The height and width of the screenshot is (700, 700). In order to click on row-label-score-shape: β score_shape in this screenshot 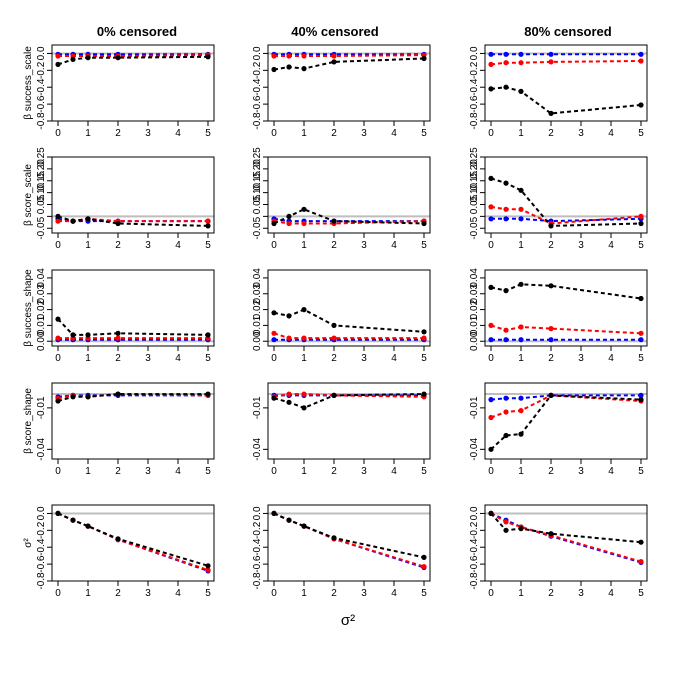, I will do `click(28, 421)`.